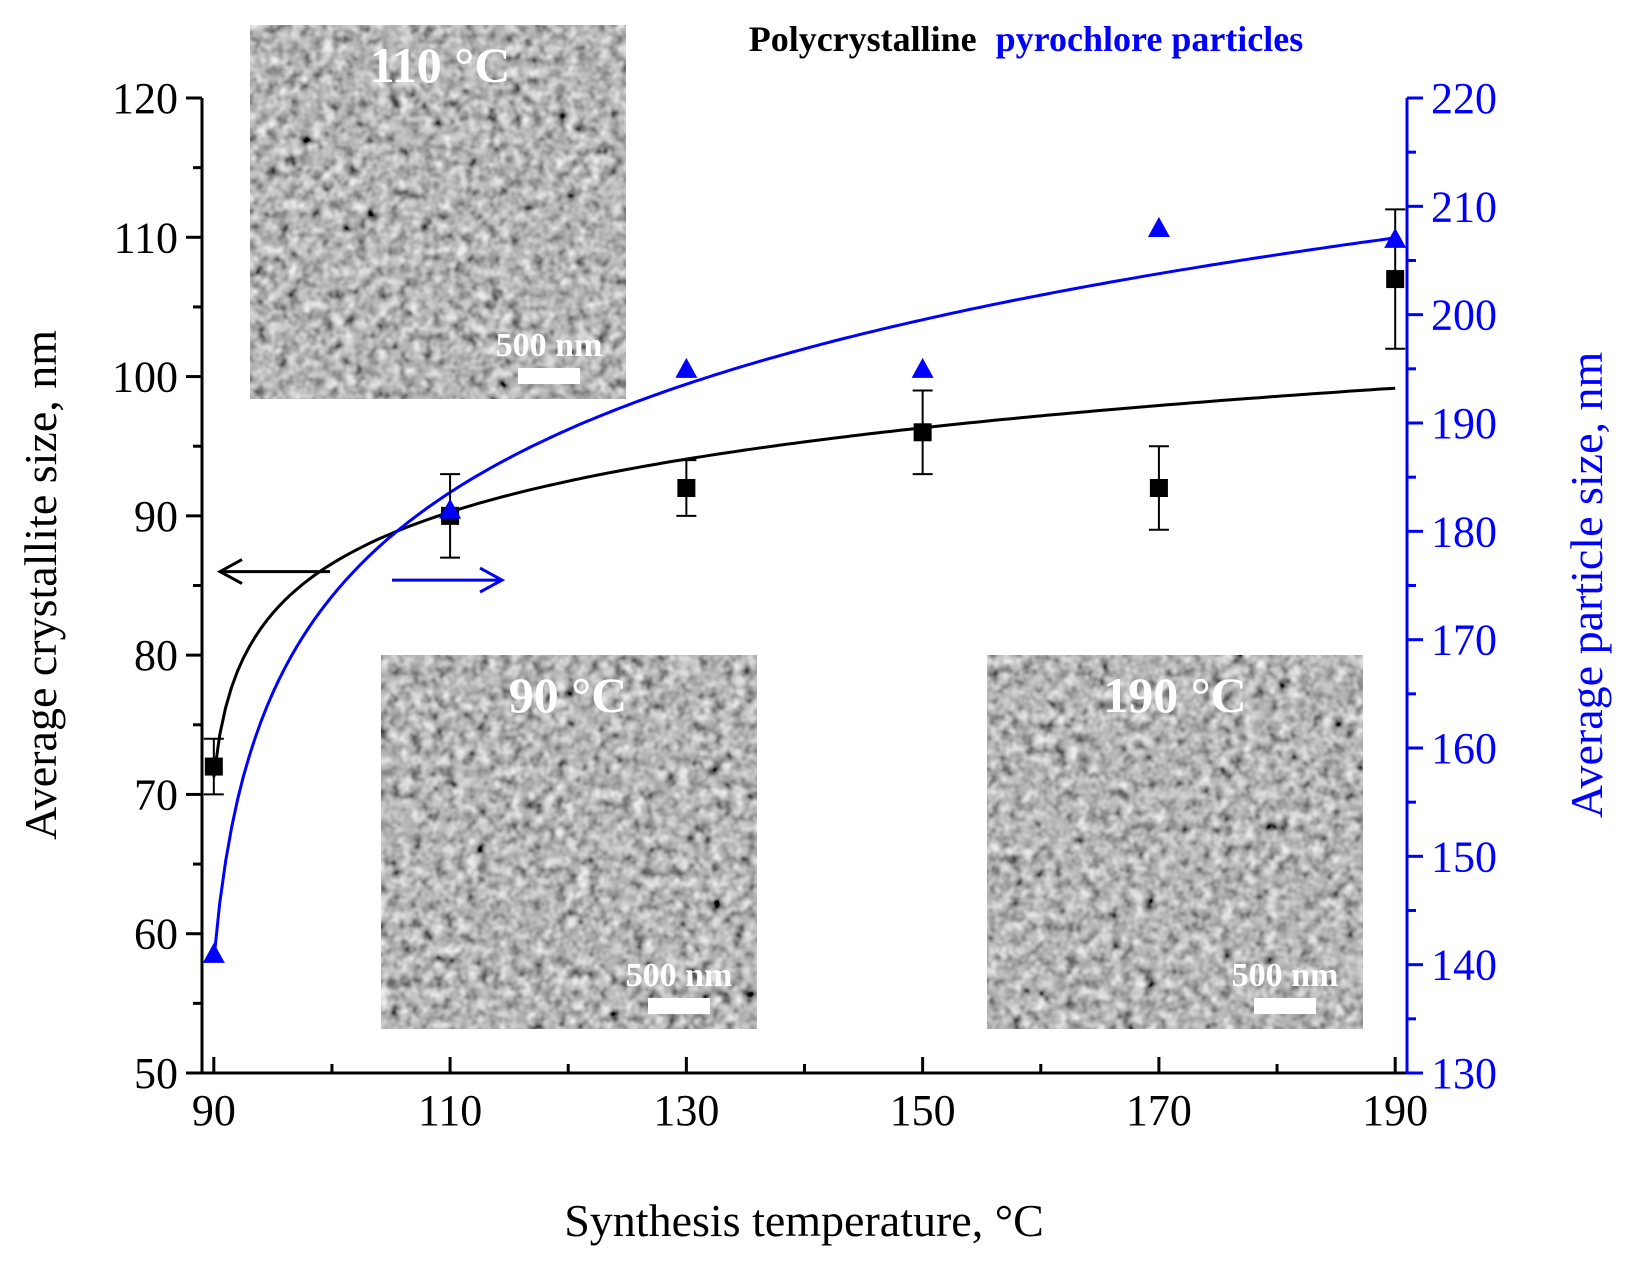  What do you see at coordinates (156, 655) in the screenshot?
I see `left-y-tick-label: 80` at bounding box center [156, 655].